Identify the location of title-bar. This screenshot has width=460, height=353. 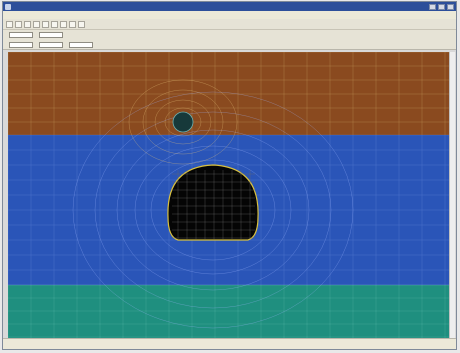
(229, 6).